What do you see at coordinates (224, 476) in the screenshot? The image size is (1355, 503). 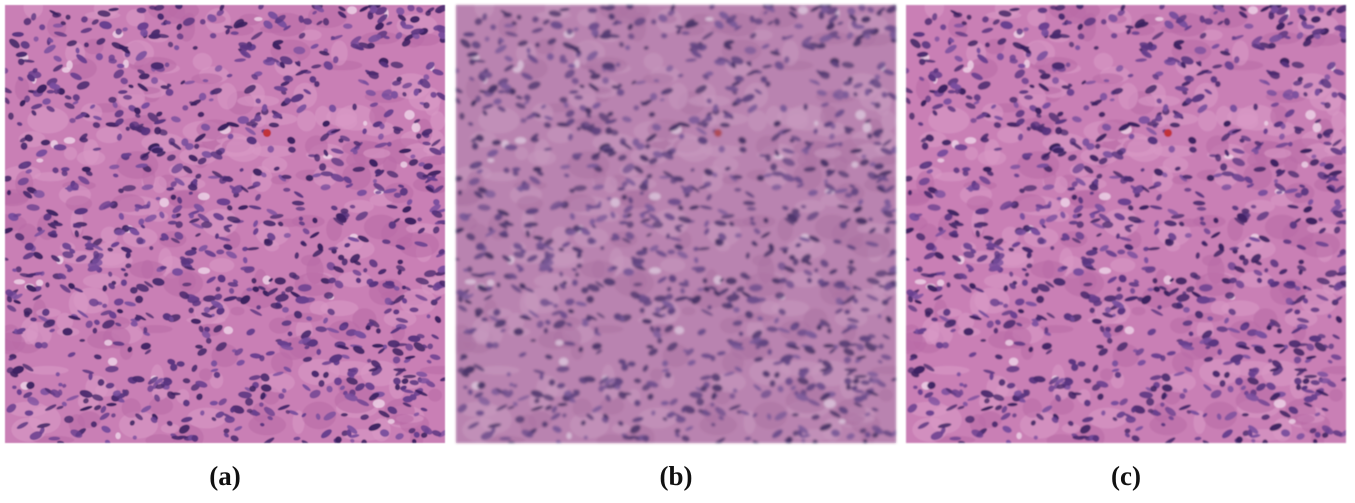 I see `panel-label: (a)` at bounding box center [224, 476].